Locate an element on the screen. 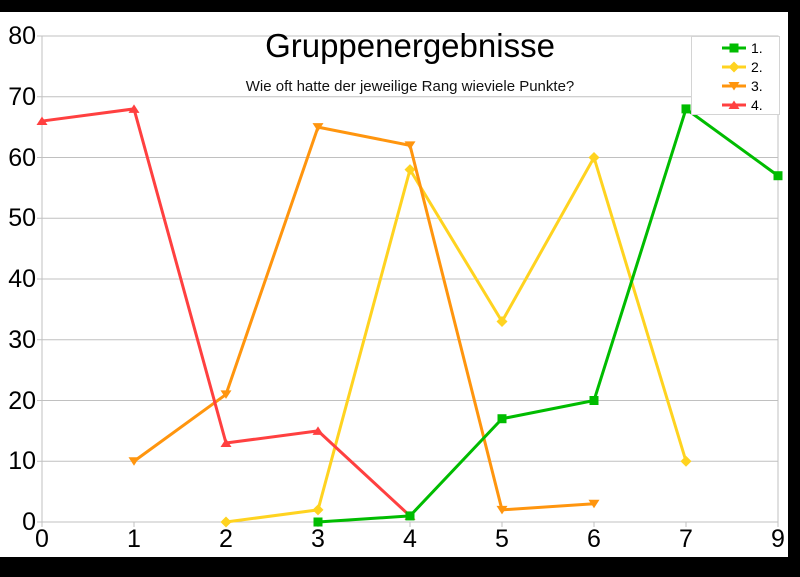 The width and height of the screenshot is (800, 577). y-axis-tick-label: 40 is located at coordinates (22, 279).